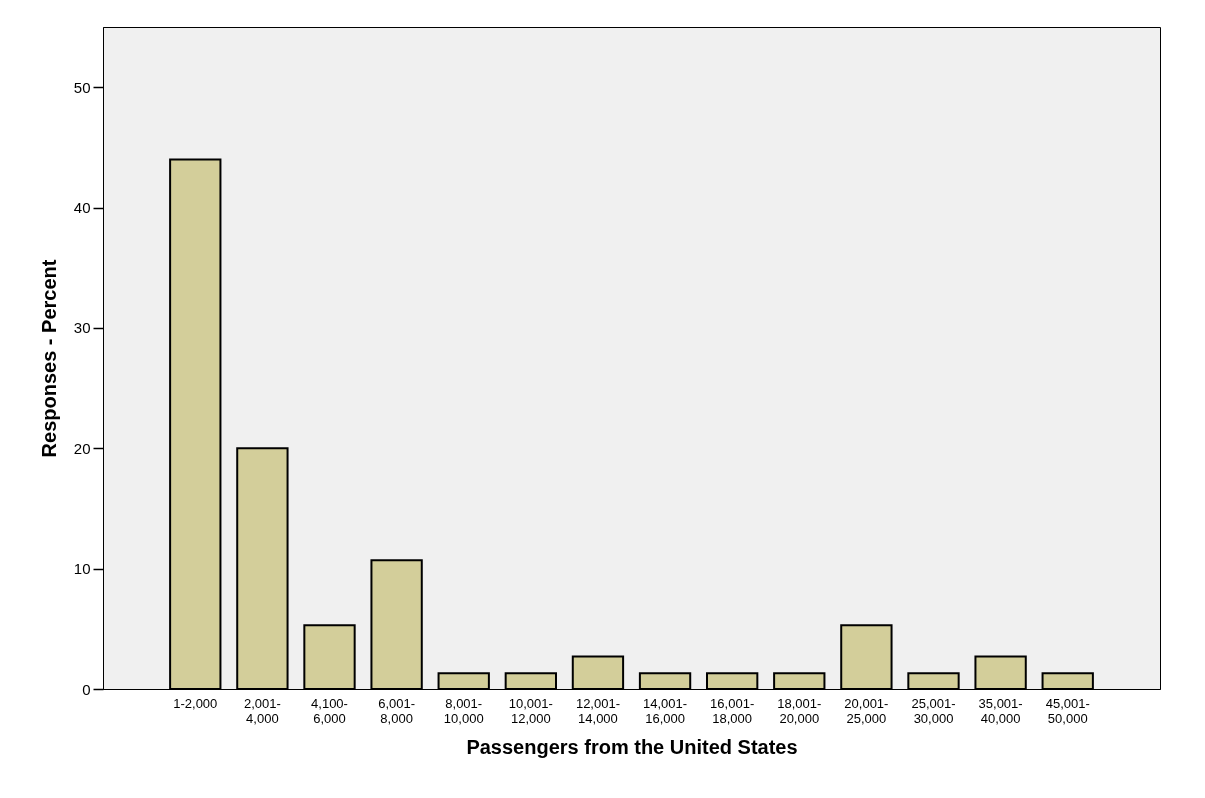  What do you see at coordinates (48, 358) in the screenshot?
I see `y-axis-title: Responses - Percent` at bounding box center [48, 358].